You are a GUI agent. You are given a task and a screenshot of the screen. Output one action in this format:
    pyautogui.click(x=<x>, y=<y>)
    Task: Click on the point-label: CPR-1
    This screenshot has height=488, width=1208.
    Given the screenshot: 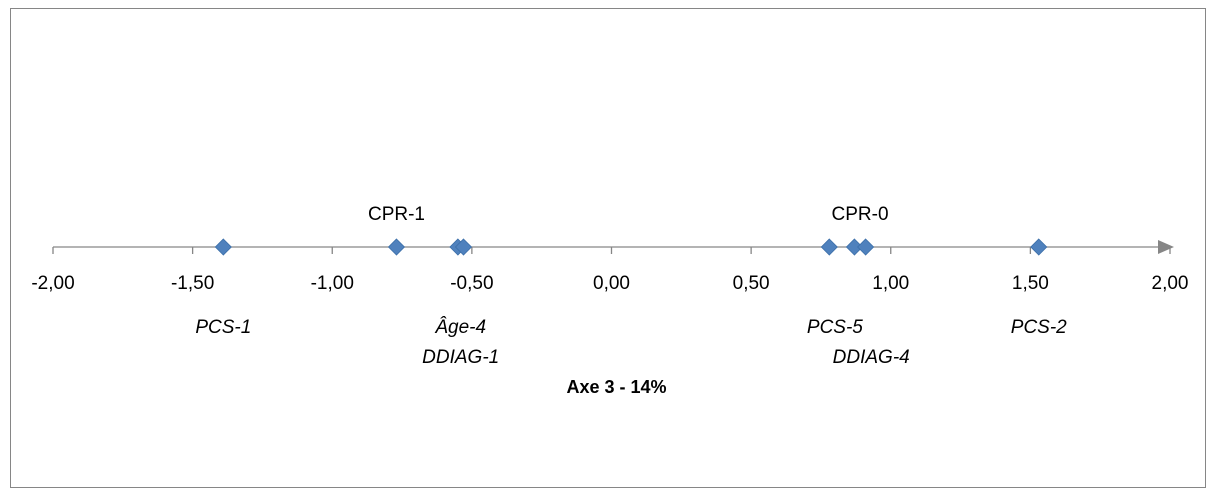 What is the action you would take?
    pyautogui.click(x=396, y=214)
    